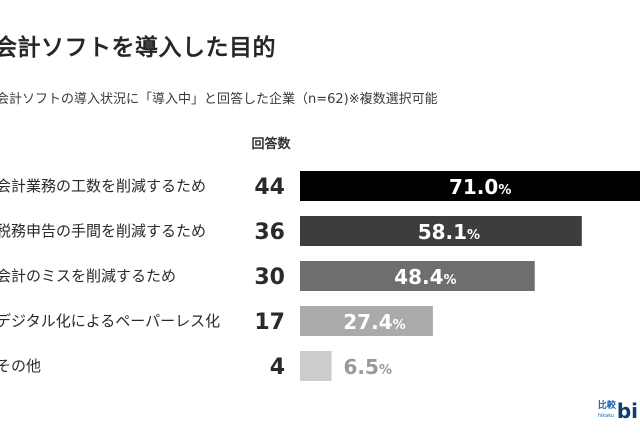 This screenshot has height=439, width=640. Describe the element at coordinates (269, 187) in the screenshot. I see `count-label: 44` at that location.